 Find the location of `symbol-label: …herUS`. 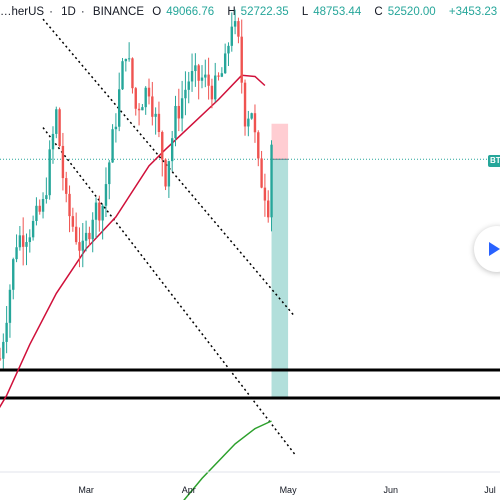

symbol-label: …herUS is located at coordinates (22, 12).